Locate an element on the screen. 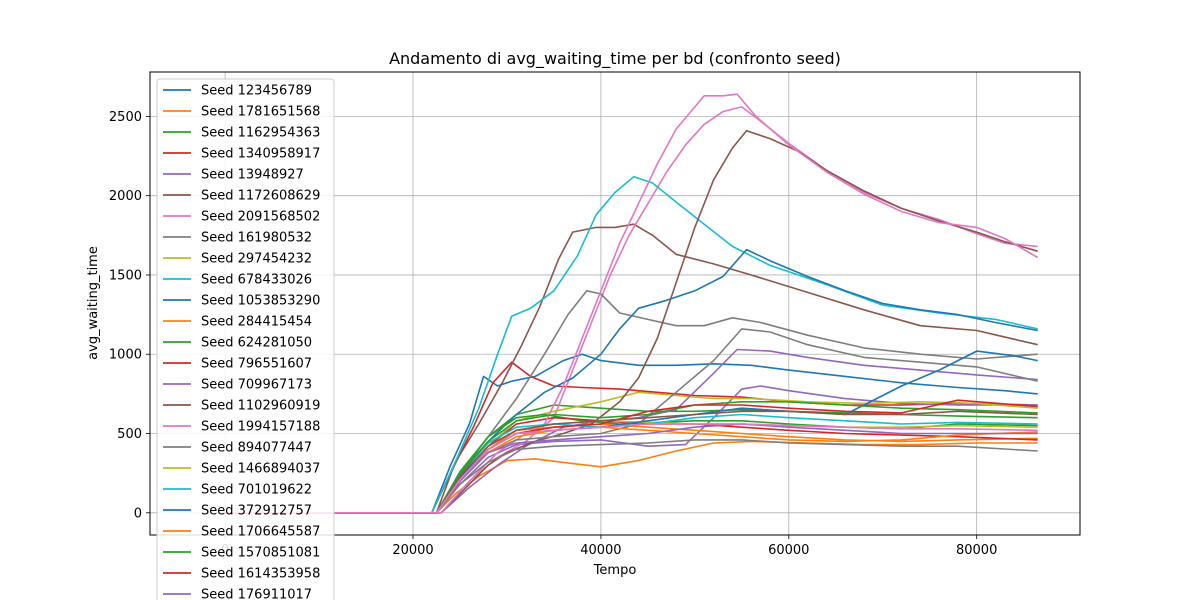 This screenshot has height=600, width=1200. legend-entry: Seed 372912757 is located at coordinates (256, 511).